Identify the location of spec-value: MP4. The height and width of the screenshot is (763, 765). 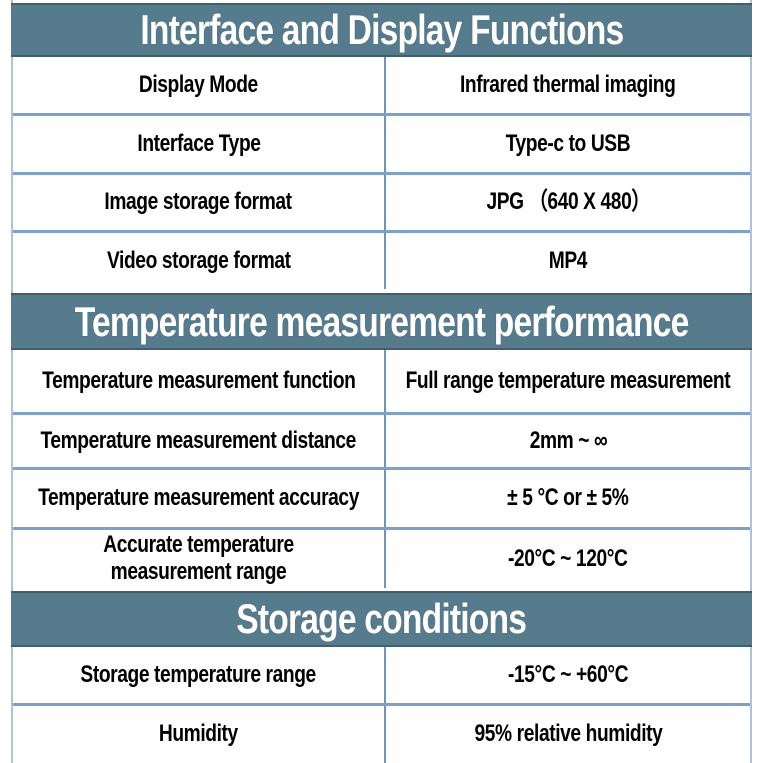
(568, 260).